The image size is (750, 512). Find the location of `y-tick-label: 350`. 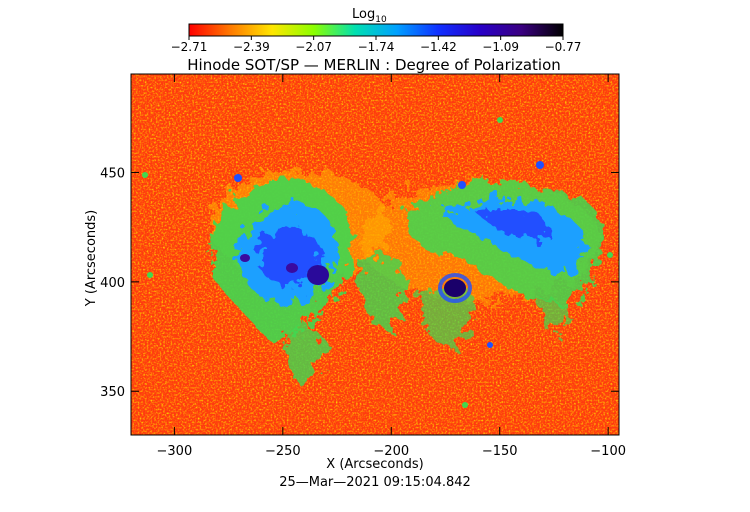

y-tick-label: 350 is located at coordinates (112, 392).